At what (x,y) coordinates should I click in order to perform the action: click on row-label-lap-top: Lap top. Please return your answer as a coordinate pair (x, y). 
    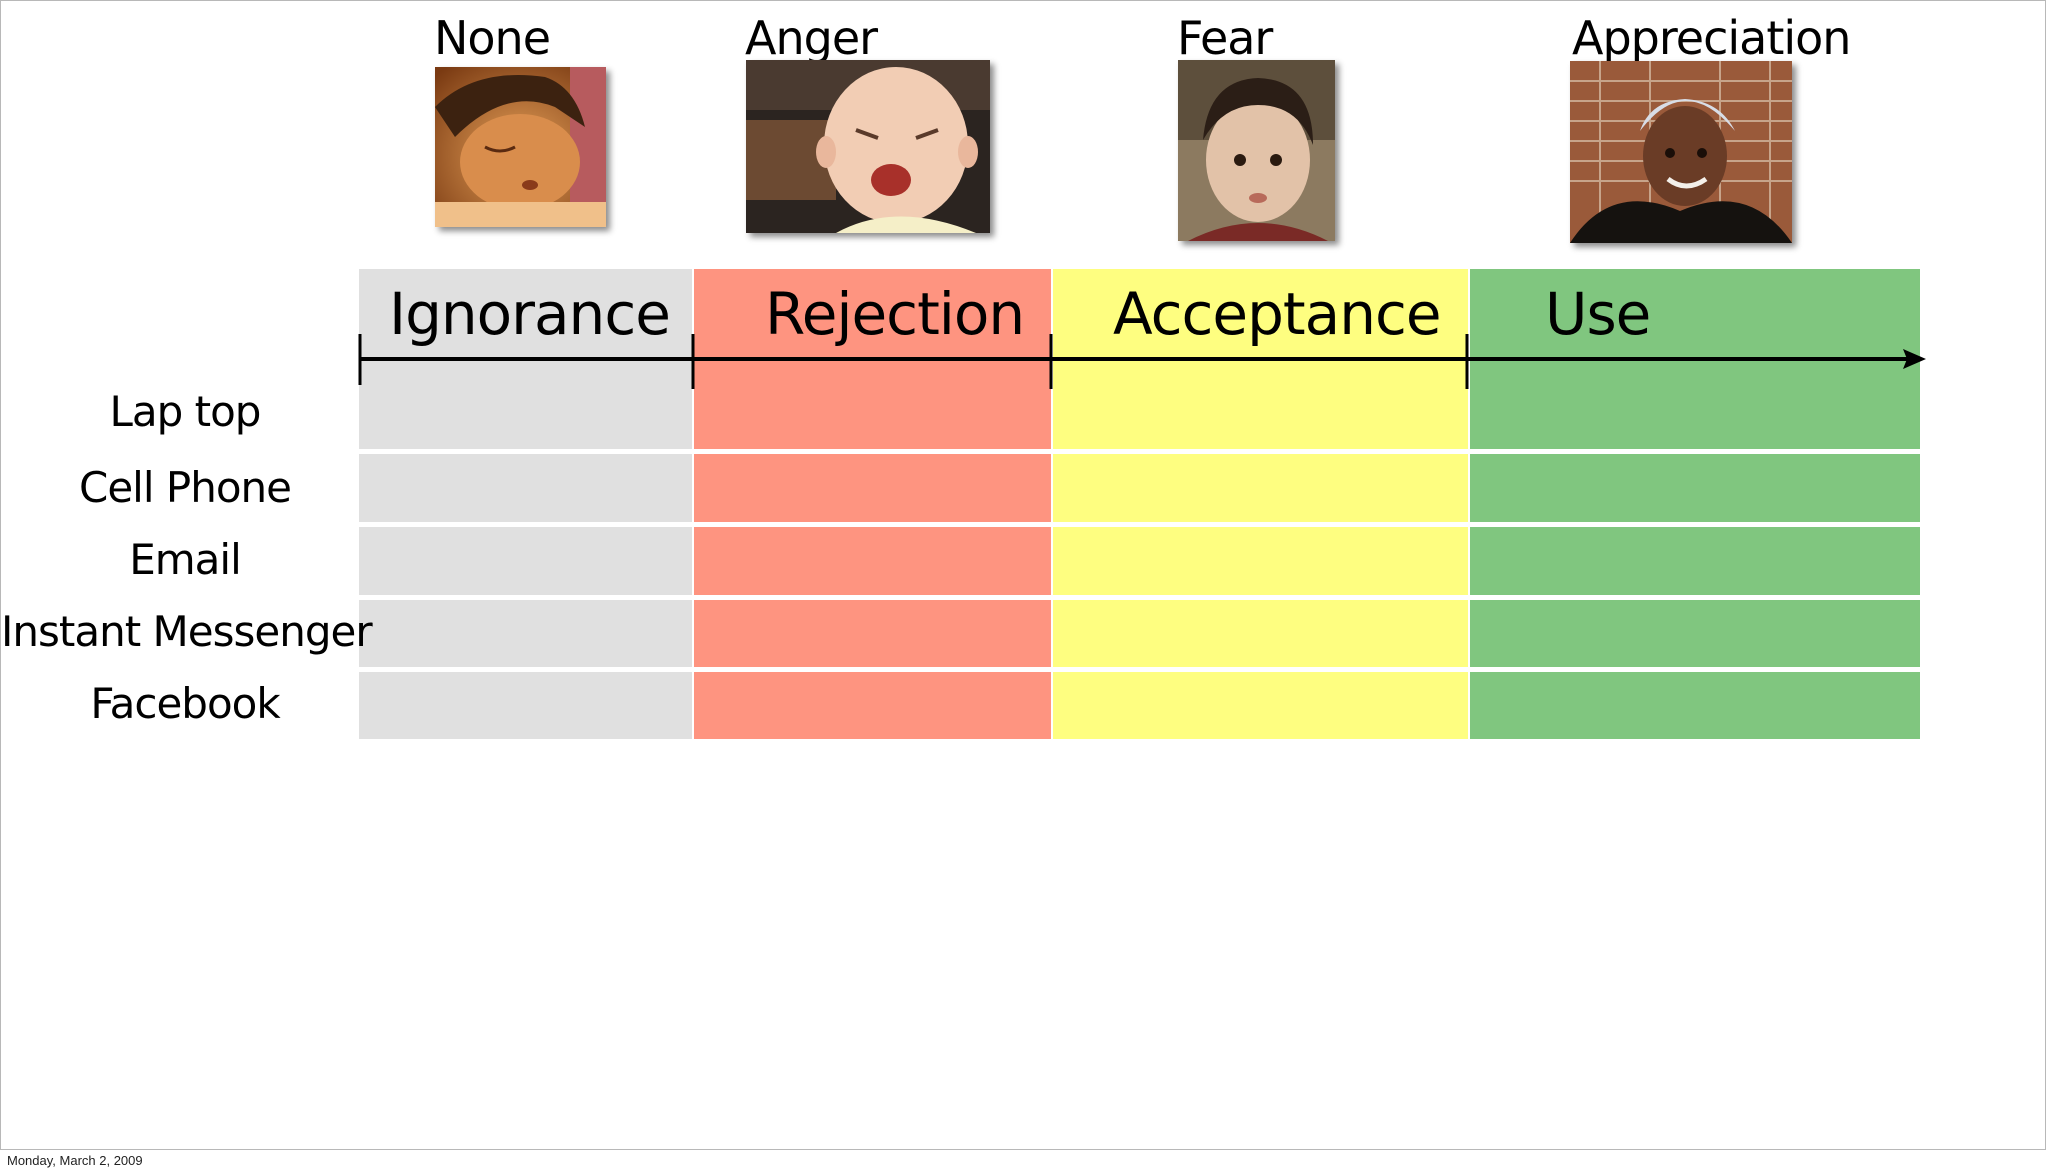
    Looking at the image, I should click on (185, 411).